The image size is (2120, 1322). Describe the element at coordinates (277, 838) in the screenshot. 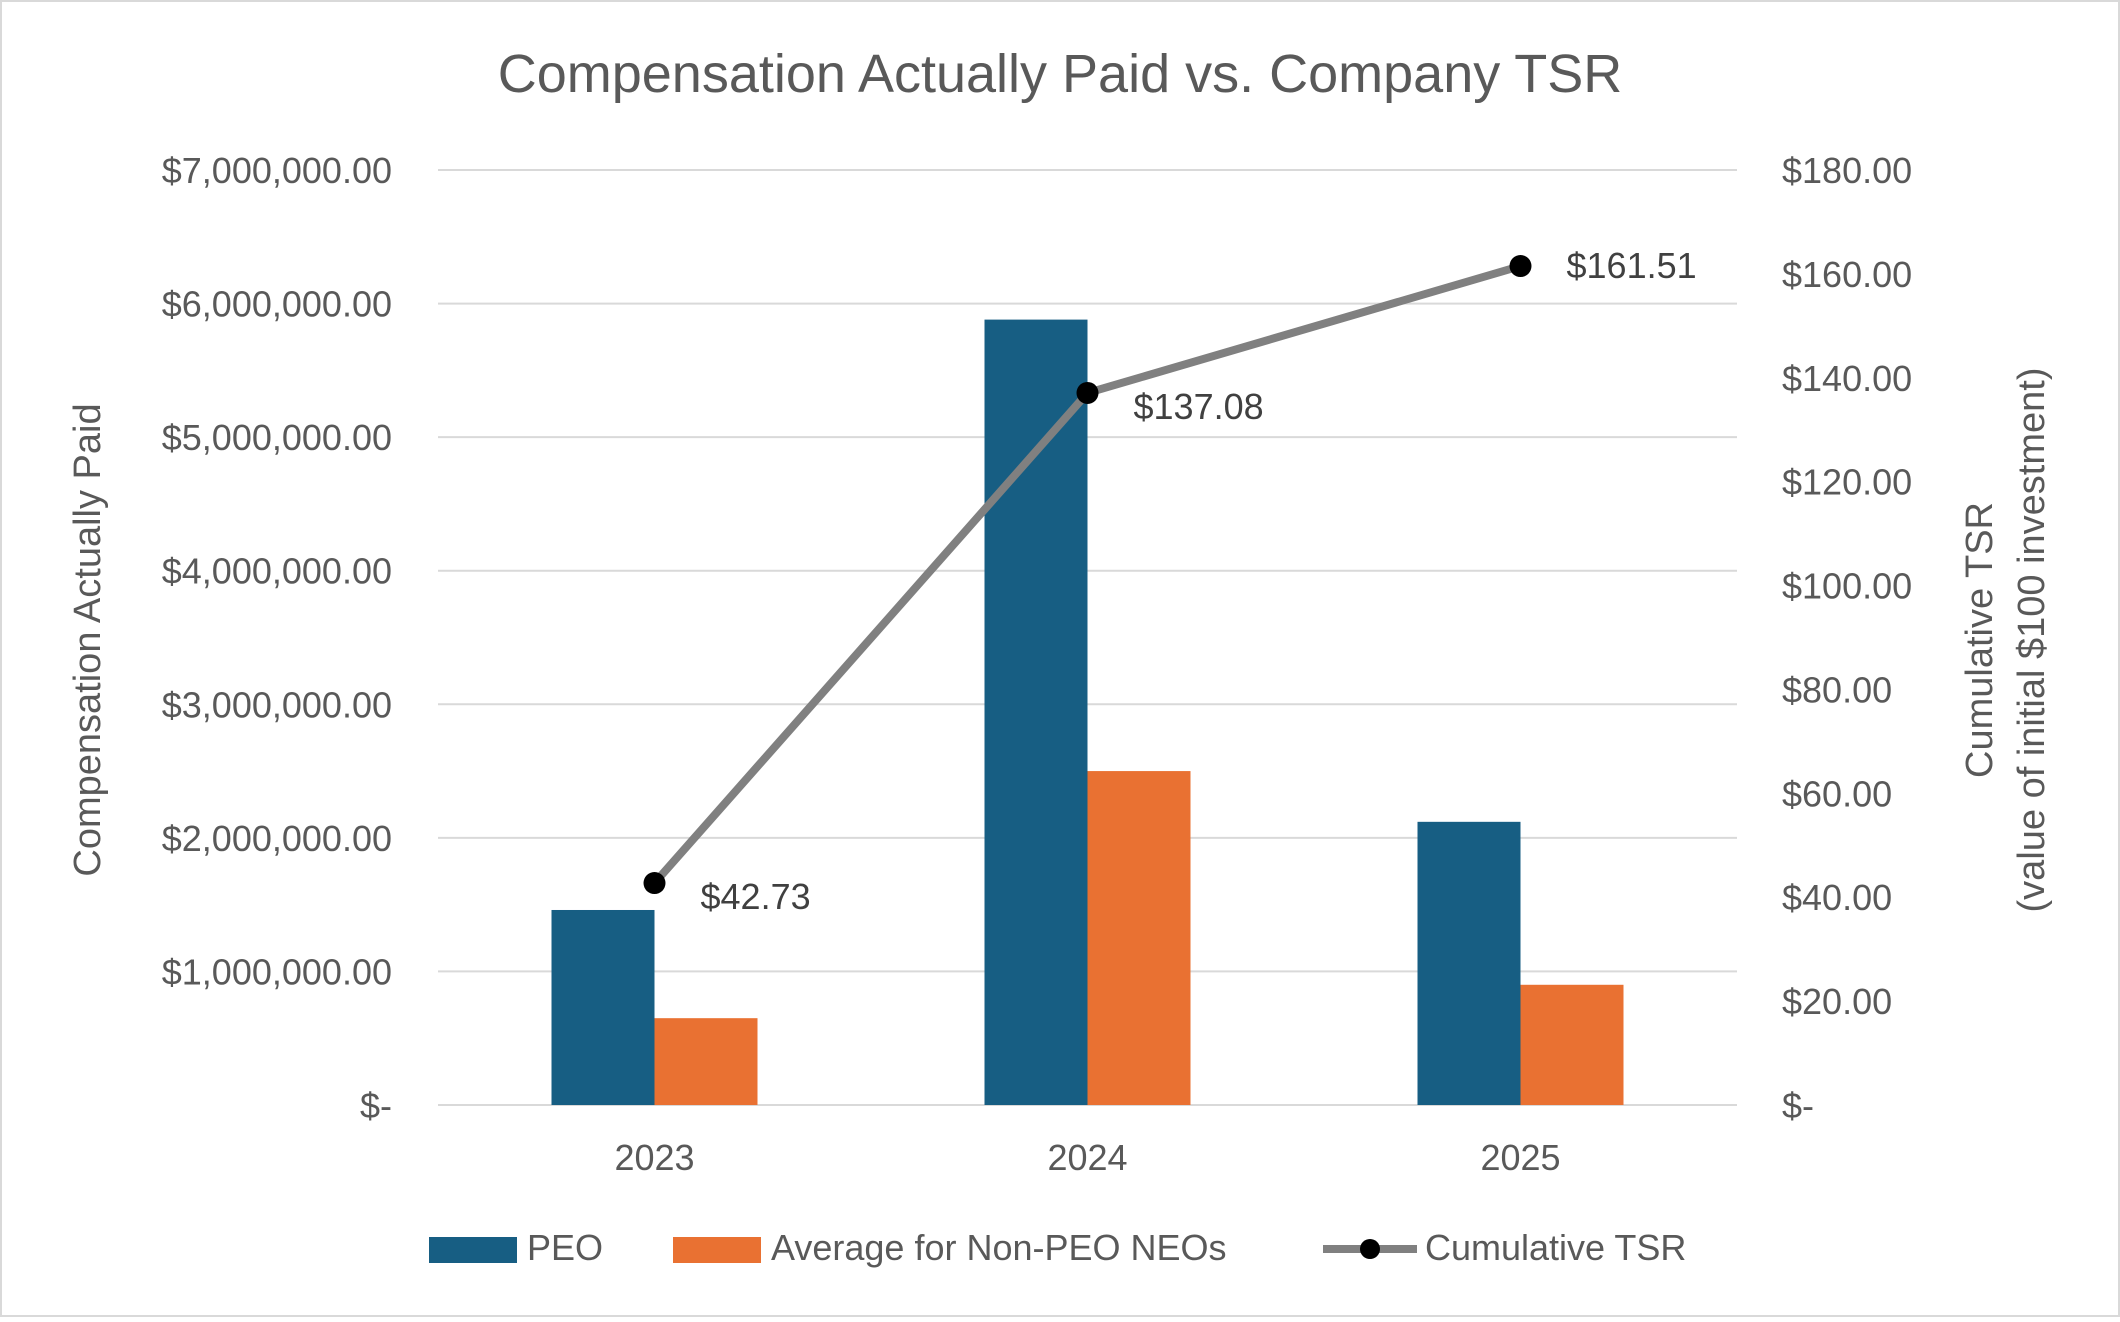

I see `y-tick-label: $2,000,000.00` at that location.